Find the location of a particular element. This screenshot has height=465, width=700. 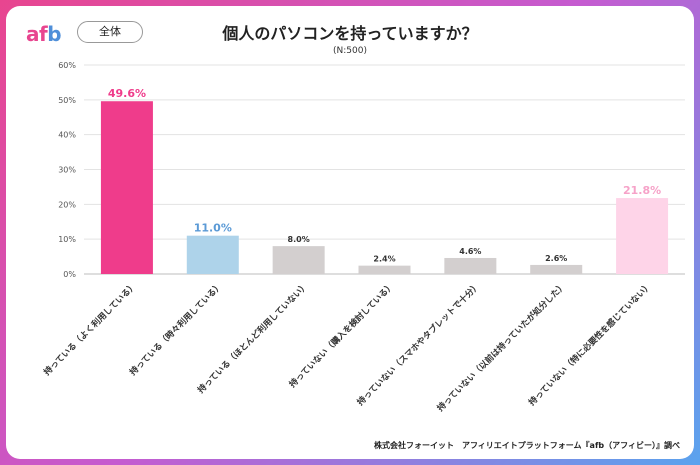

data-label: 2.6% is located at coordinates (556, 258).